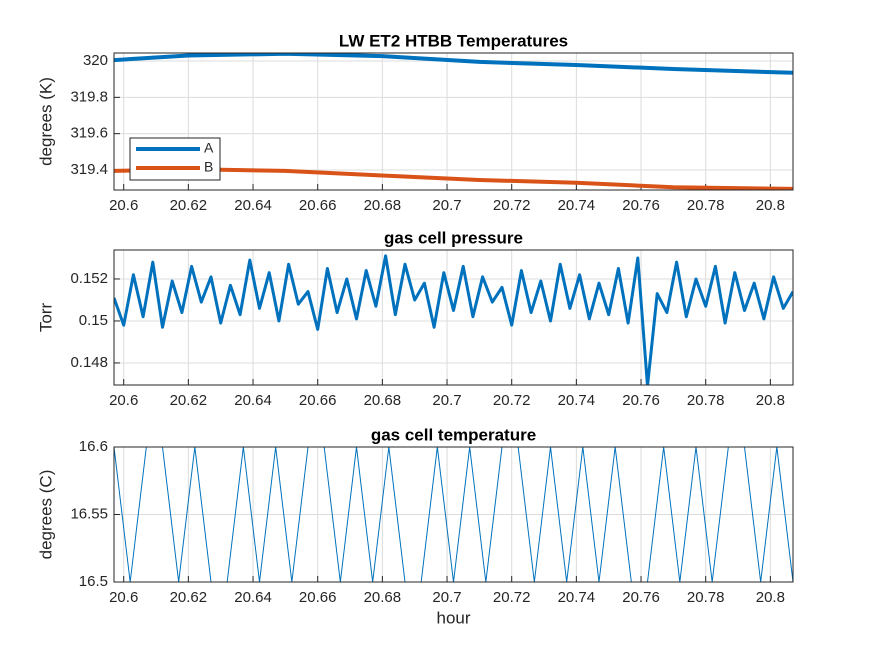 This screenshot has width=875, height=656. I want to click on chart-title: gas cell pressure, so click(453, 237).